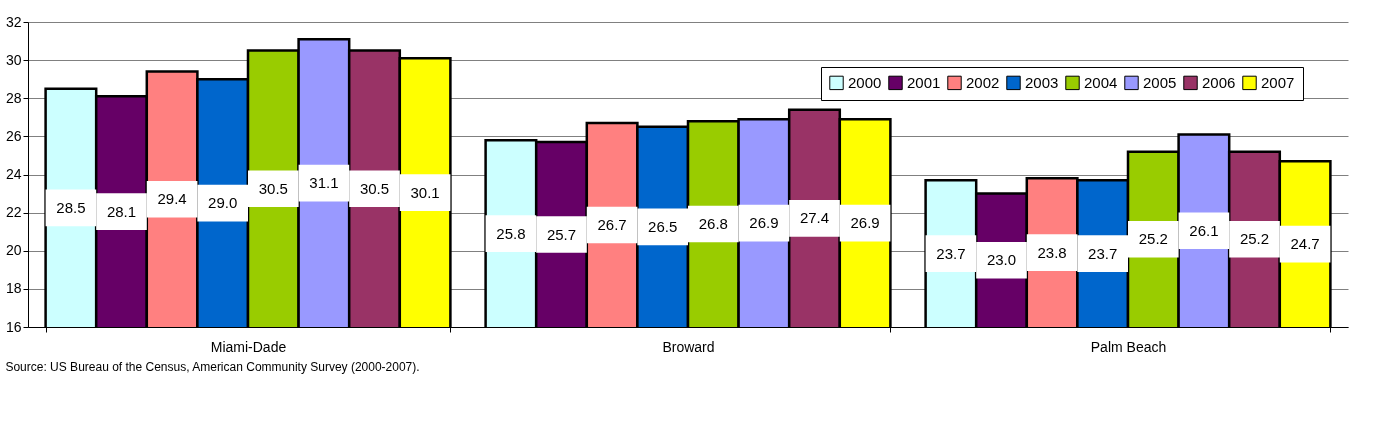 The image size is (1394, 427). What do you see at coordinates (13, 174) in the screenshot?
I see `y-tick-label: 24` at bounding box center [13, 174].